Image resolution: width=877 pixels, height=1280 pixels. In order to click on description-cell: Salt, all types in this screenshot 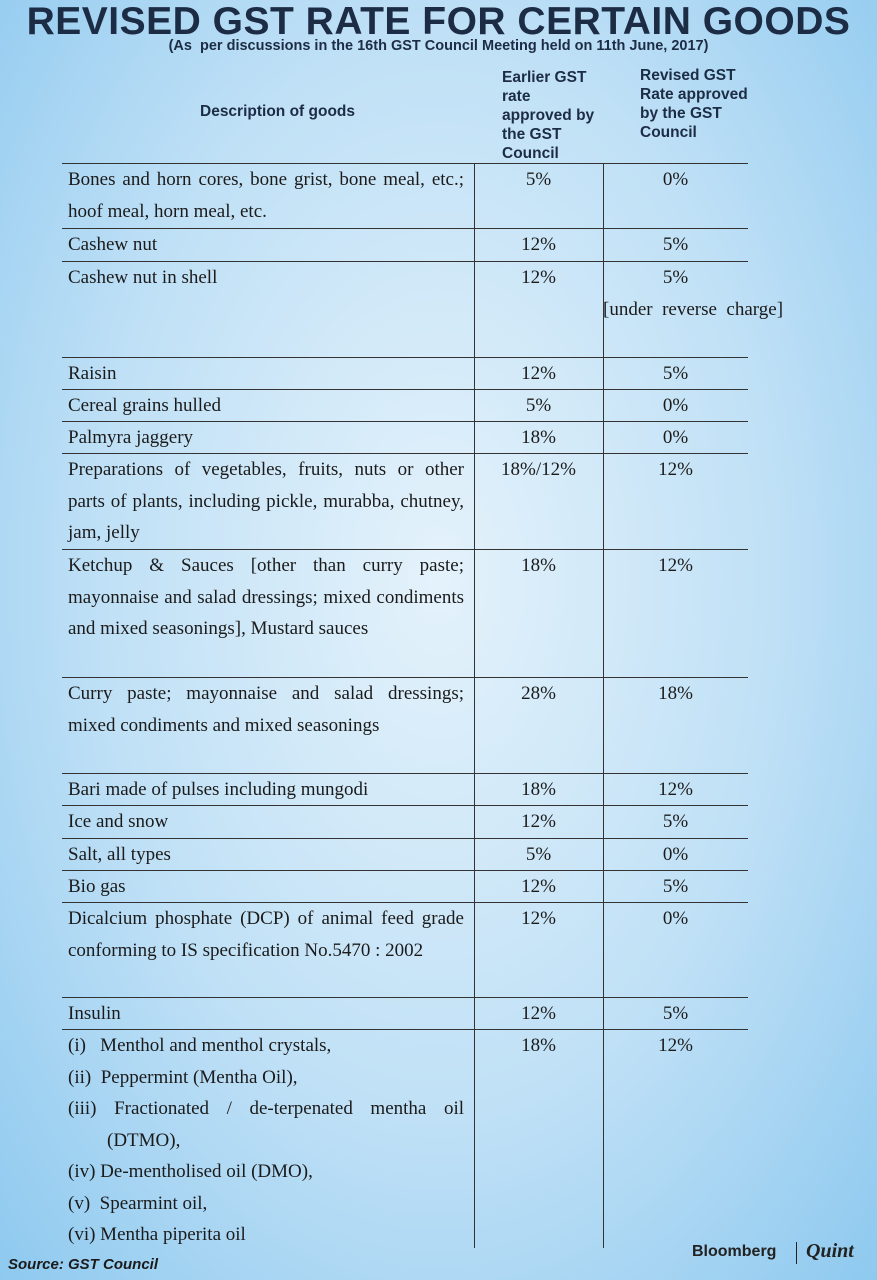, I will do `click(119, 854)`.